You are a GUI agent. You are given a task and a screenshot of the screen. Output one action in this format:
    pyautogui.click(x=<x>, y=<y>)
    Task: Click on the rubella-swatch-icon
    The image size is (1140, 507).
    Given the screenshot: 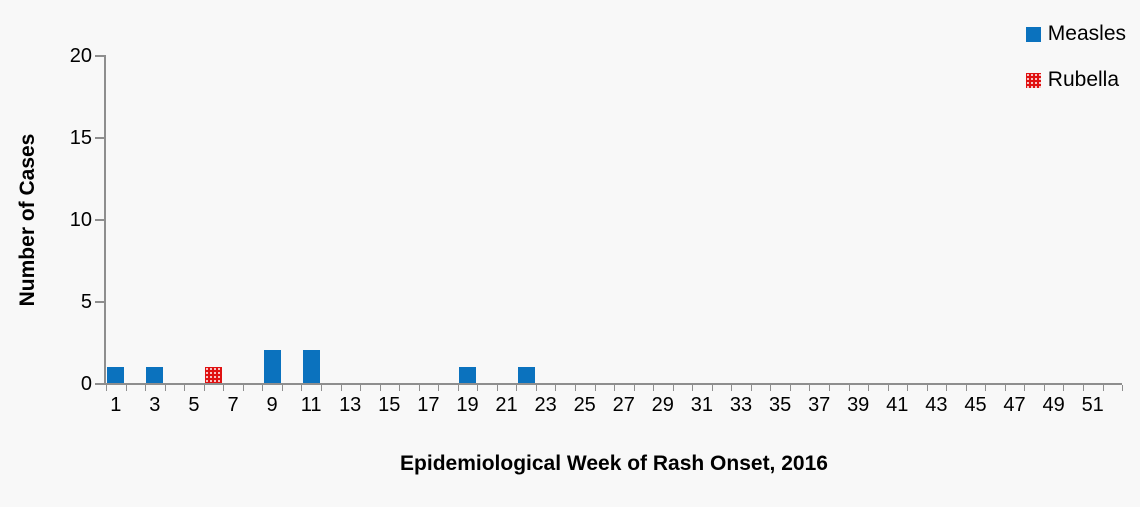 What is the action you would take?
    pyautogui.click(x=1033, y=80)
    